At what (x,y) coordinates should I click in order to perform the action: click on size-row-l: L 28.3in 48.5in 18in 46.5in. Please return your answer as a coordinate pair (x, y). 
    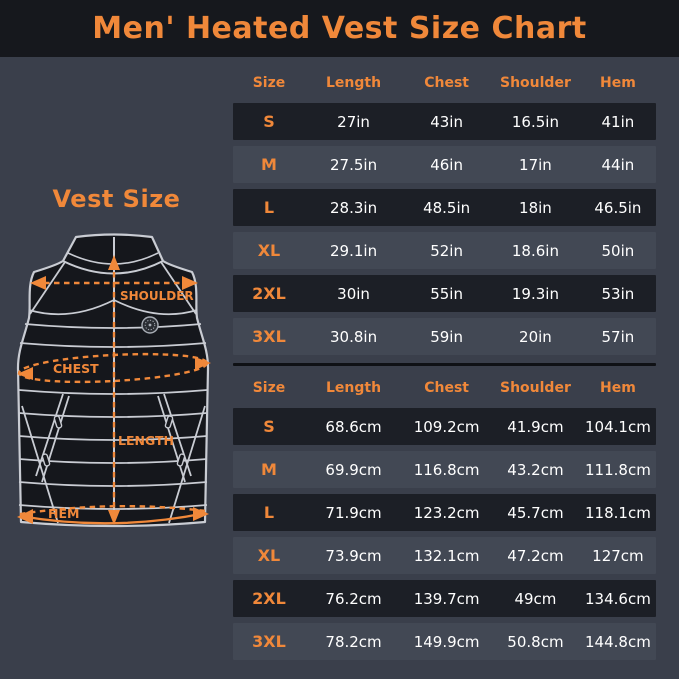
    Looking at the image, I should click on (444, 207).